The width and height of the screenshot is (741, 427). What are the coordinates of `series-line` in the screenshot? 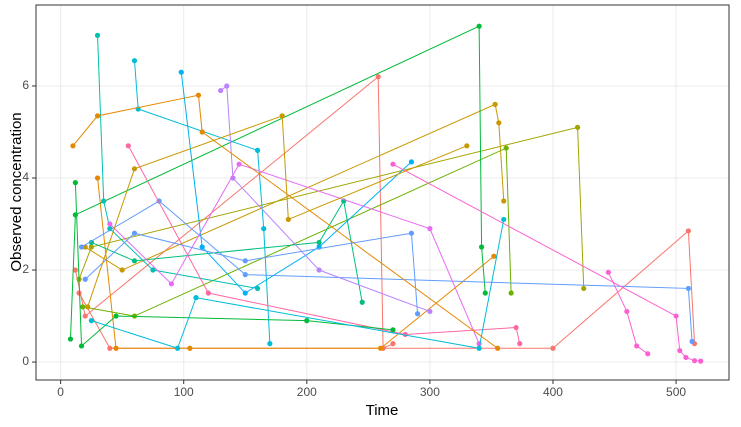 It's located at (628, 313).